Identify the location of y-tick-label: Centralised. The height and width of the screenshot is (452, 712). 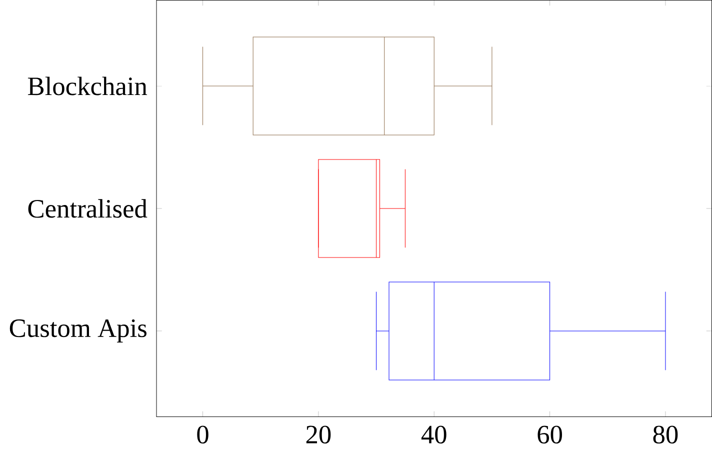
(88, 208).